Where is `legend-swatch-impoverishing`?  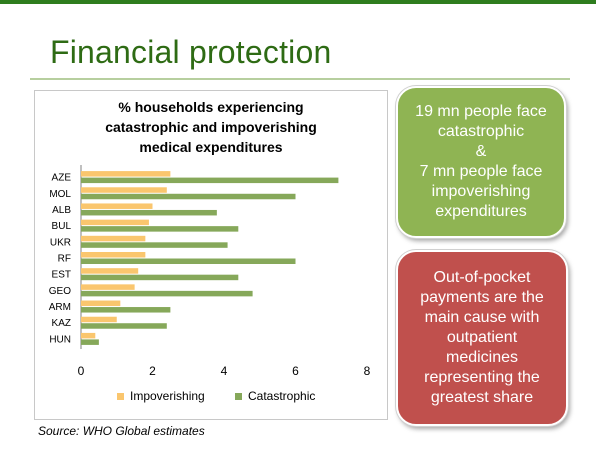 legend-swatch-impoverishing is located at coordinates (120, 396).